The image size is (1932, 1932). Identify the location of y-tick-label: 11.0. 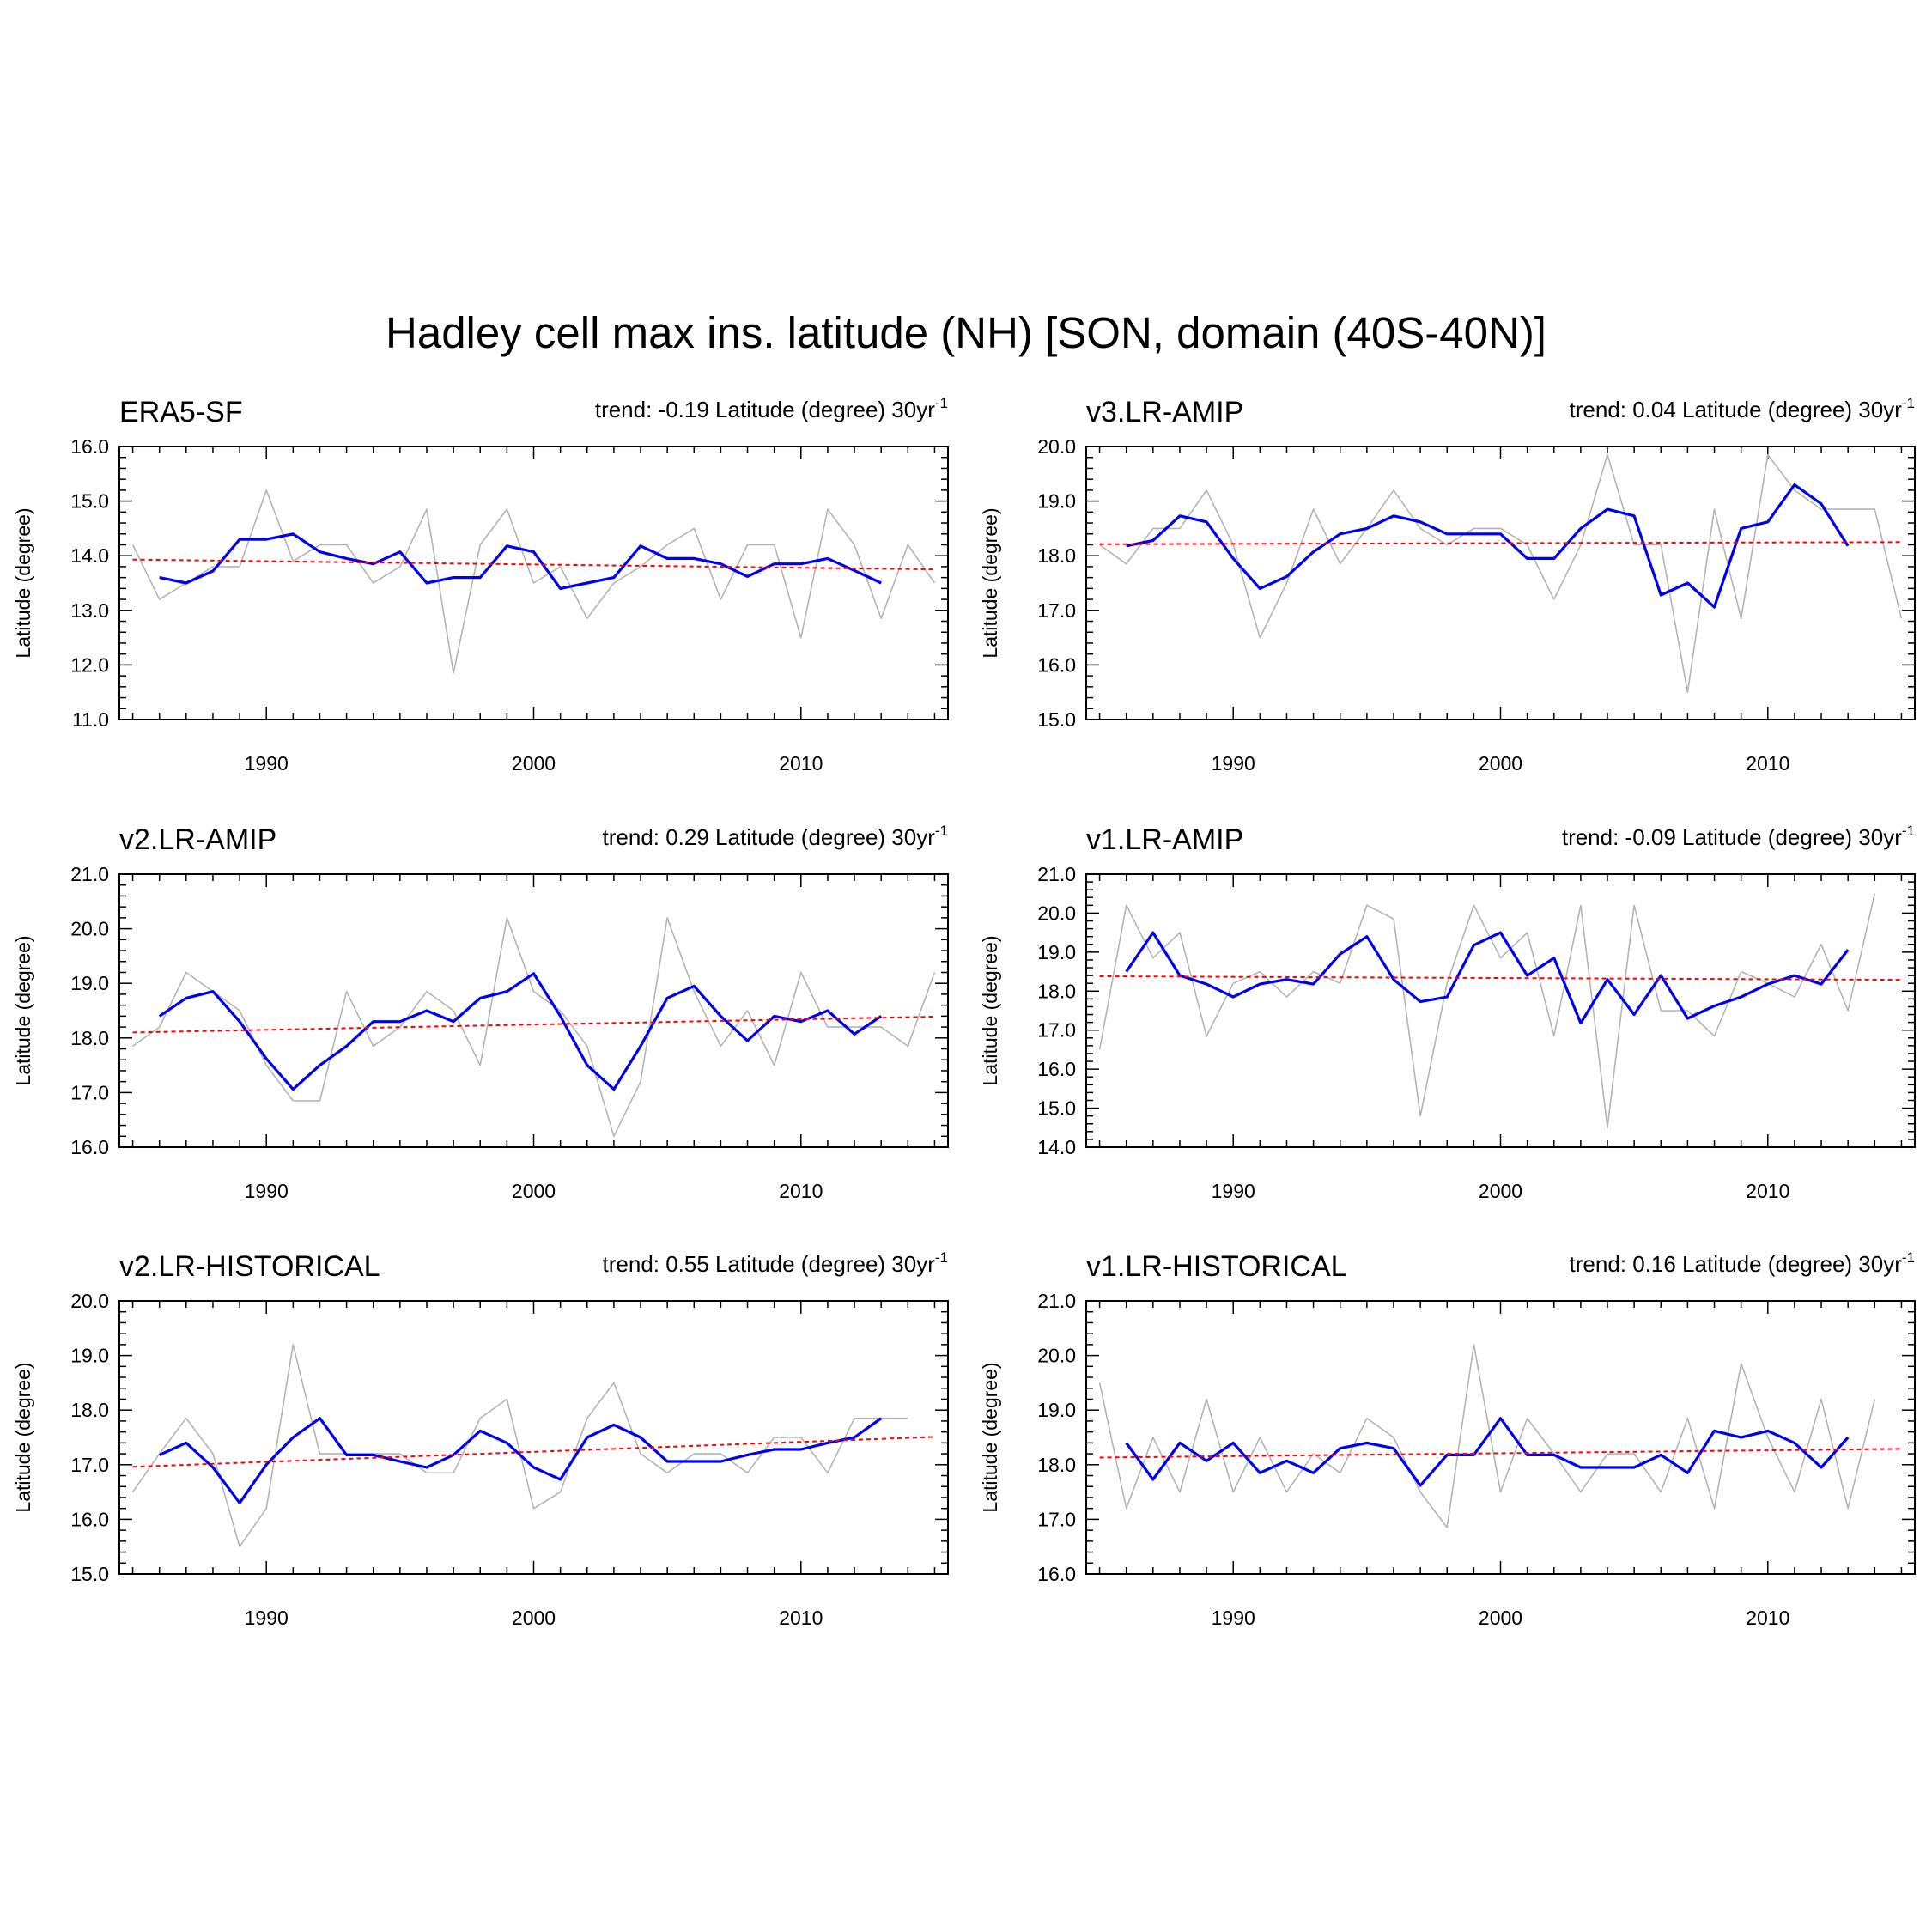
(90, 719).